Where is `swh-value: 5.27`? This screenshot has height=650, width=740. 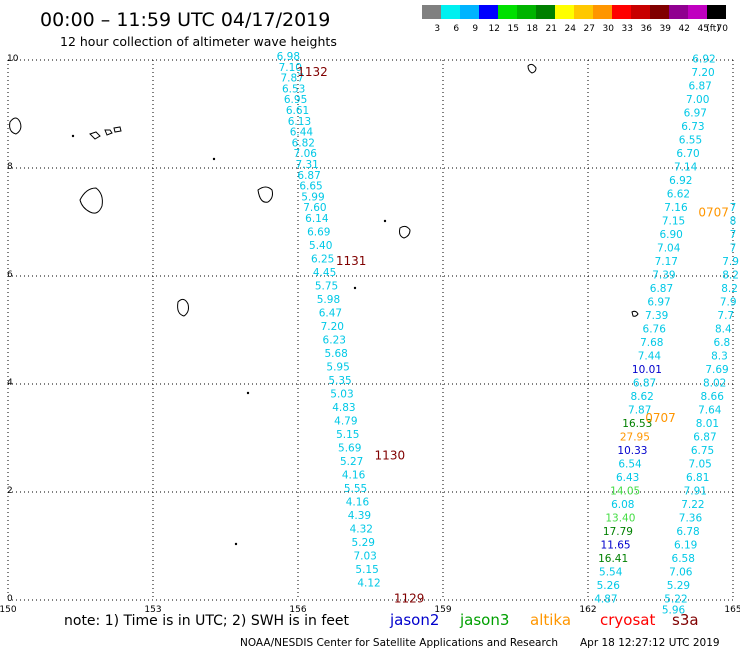
swh-value: 5.27 is located at coordinates (351, 462).